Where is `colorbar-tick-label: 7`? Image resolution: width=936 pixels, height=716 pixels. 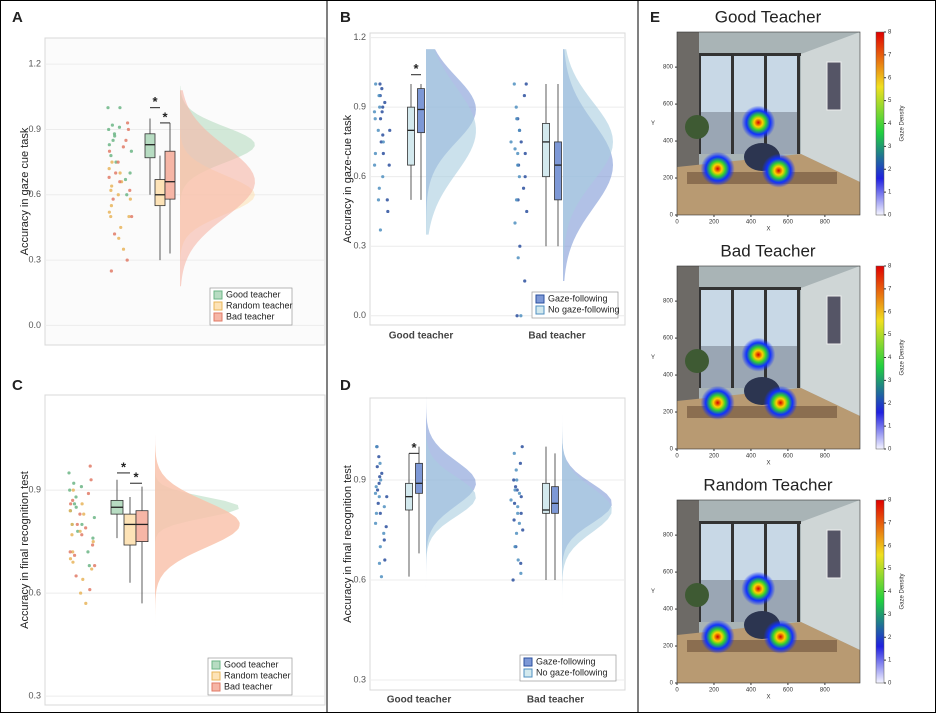 colorbar-tick-label: 7 is located at coordinates (890, 55).